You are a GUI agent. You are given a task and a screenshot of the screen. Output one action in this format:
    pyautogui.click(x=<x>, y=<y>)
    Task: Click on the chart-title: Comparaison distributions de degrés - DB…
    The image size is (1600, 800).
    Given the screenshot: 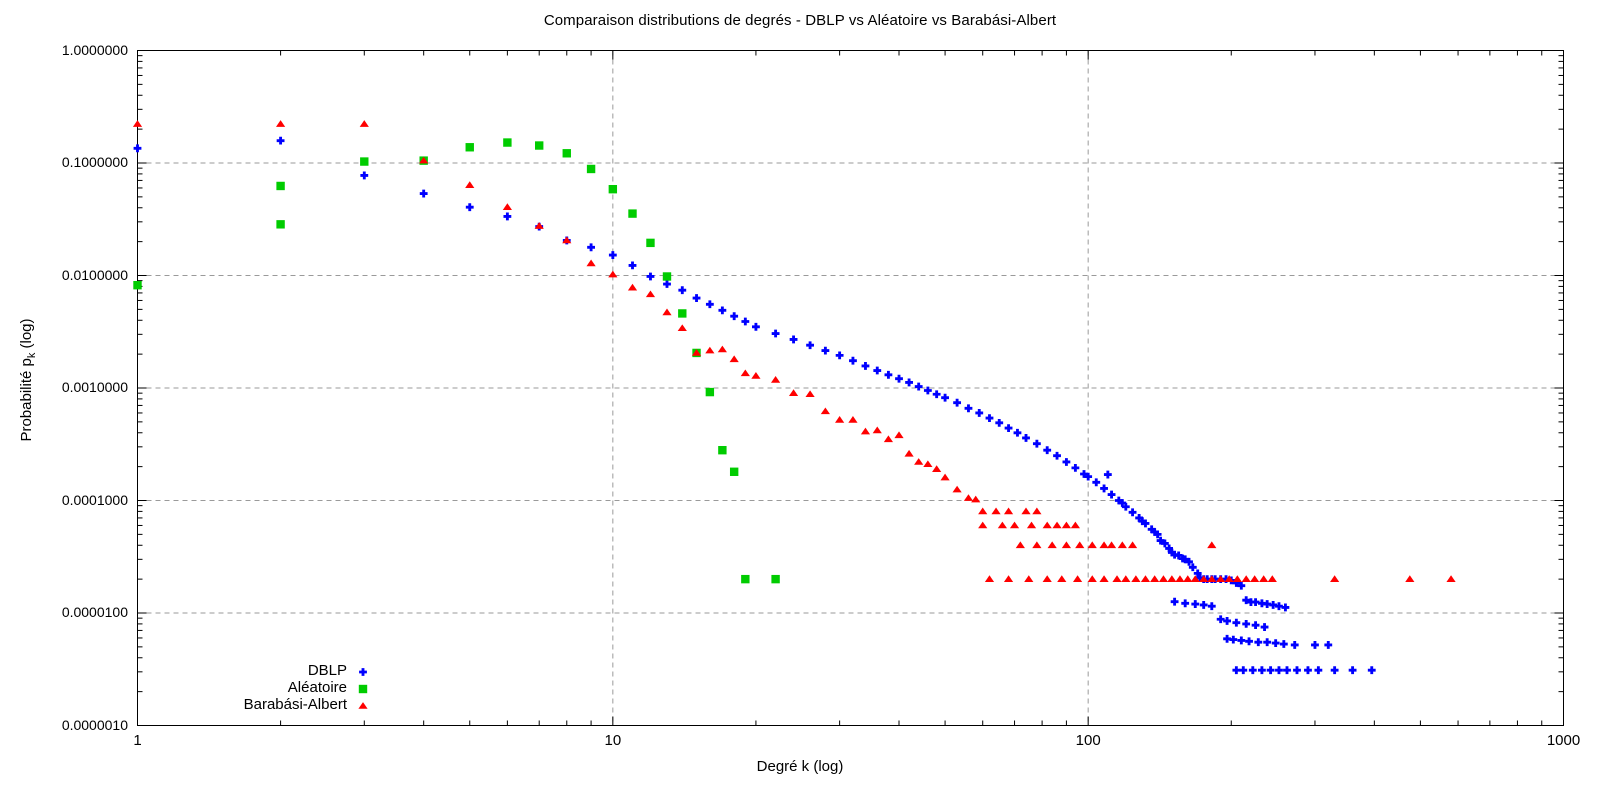 What is the action you would take?
    pyautogui.click(x=800, y=20)
    